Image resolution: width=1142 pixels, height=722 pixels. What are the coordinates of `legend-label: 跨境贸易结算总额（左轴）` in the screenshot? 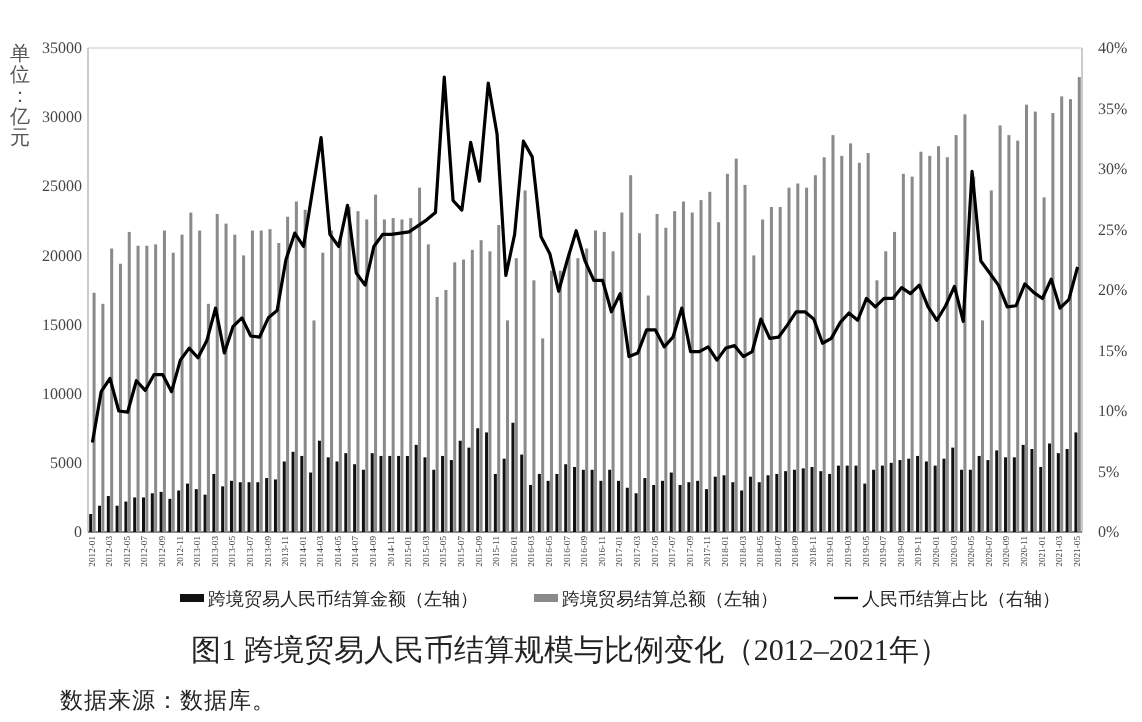 It's located at (670, 599).